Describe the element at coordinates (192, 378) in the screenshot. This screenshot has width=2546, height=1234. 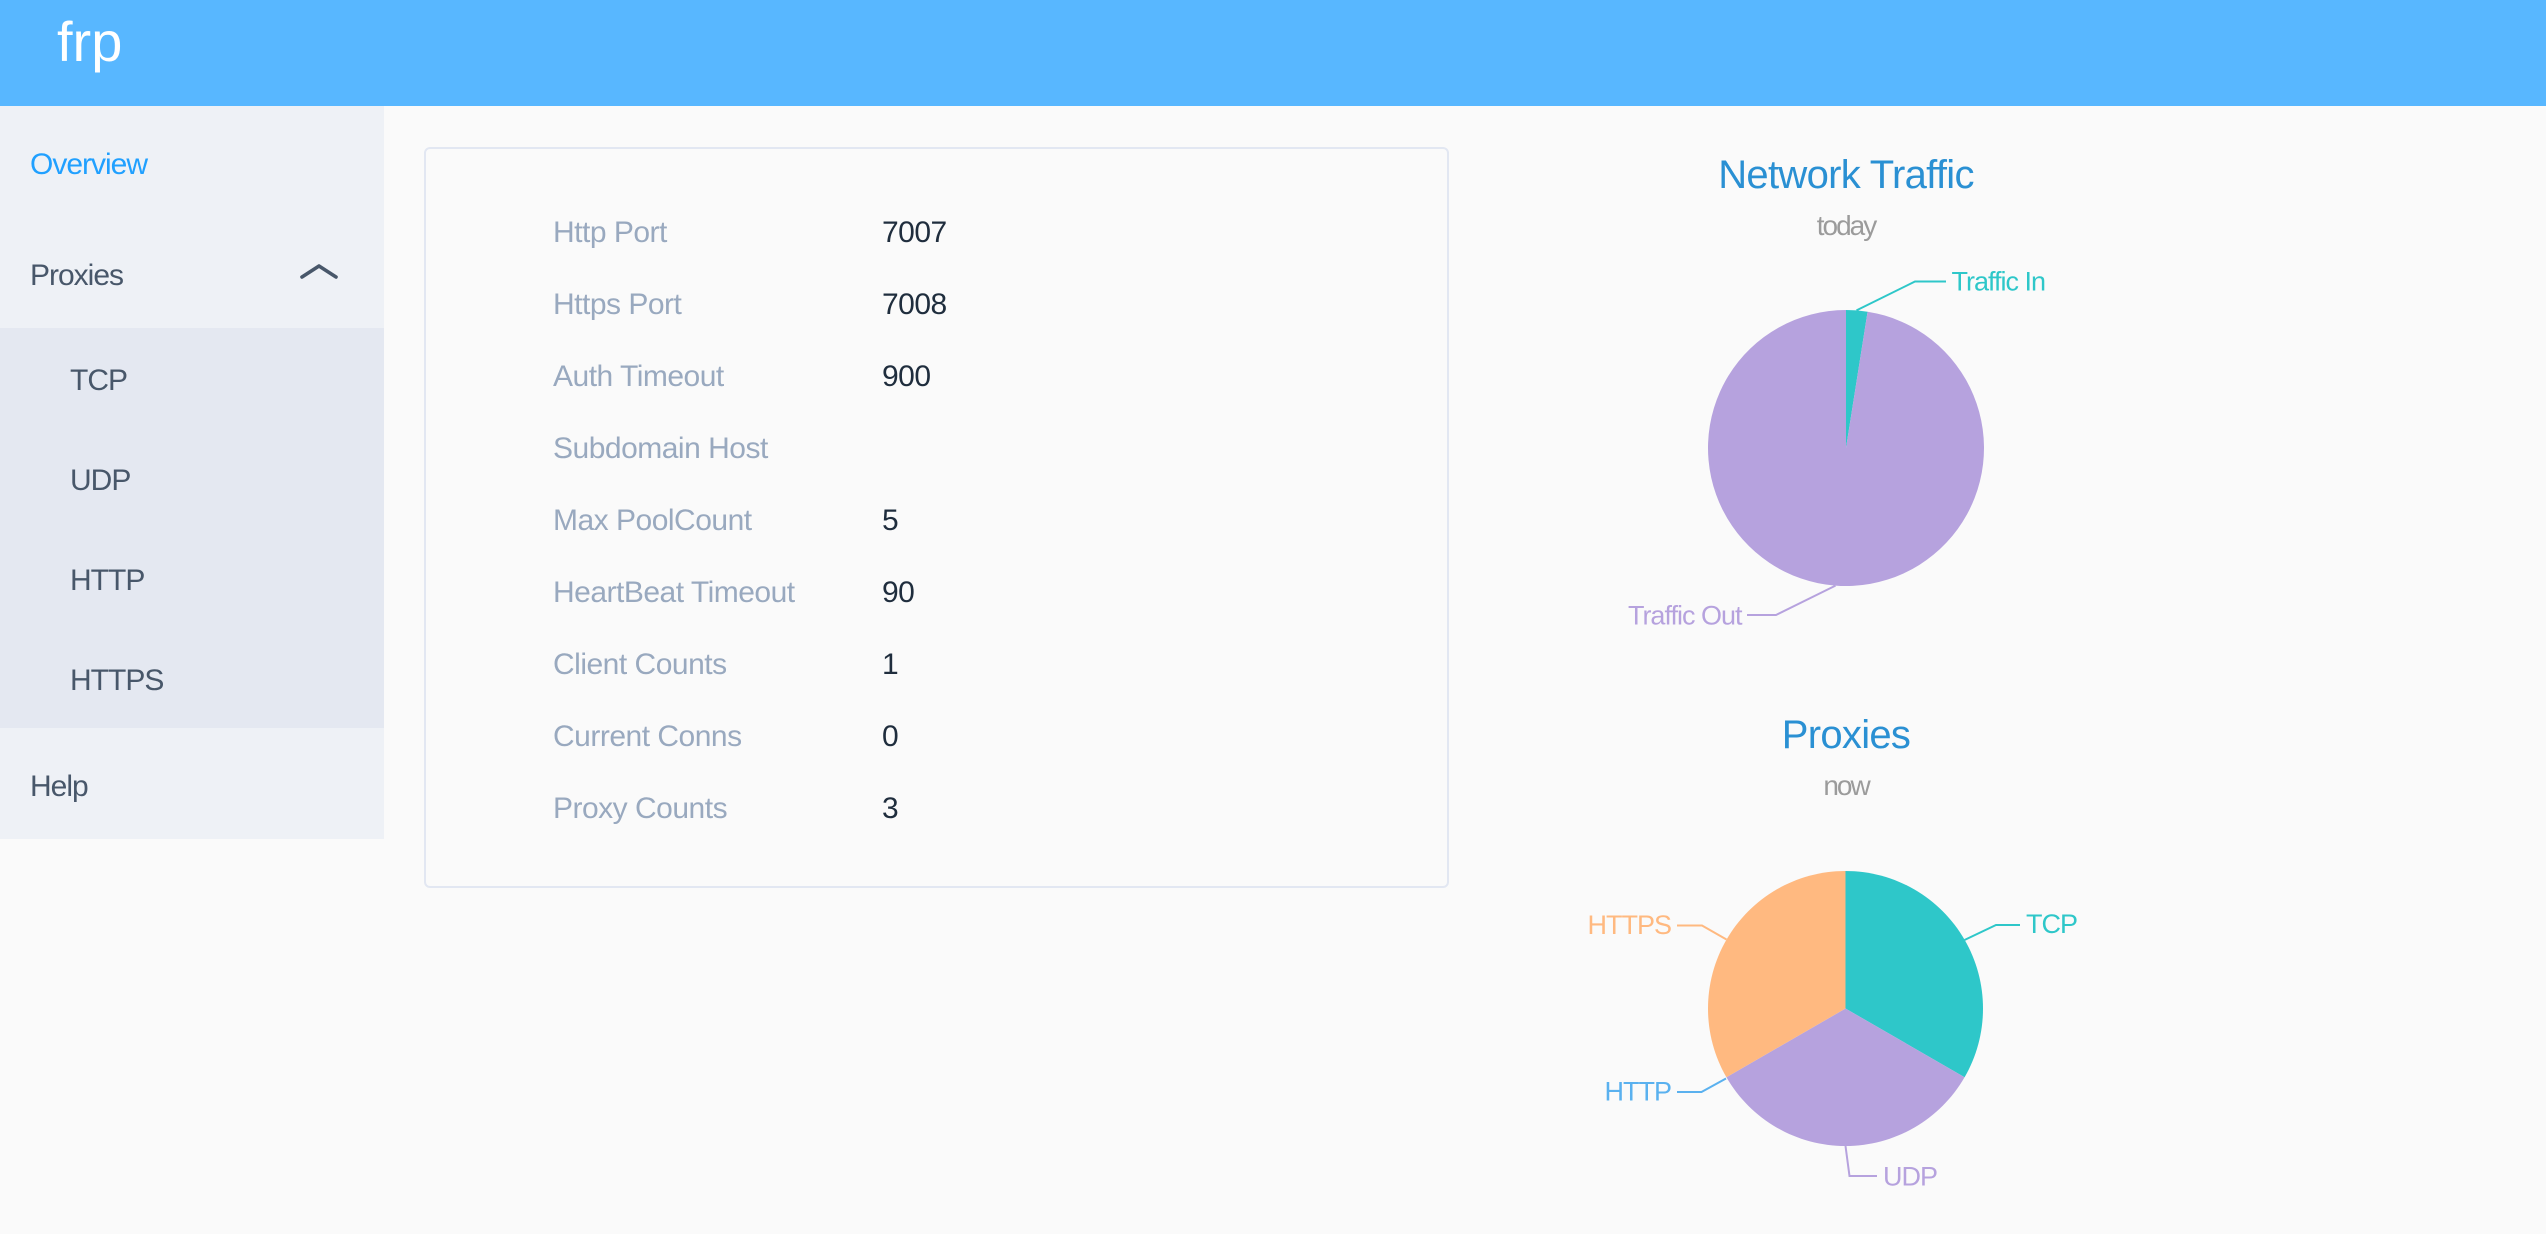
I see `sidebar-item-tcp: TCP` at that location.